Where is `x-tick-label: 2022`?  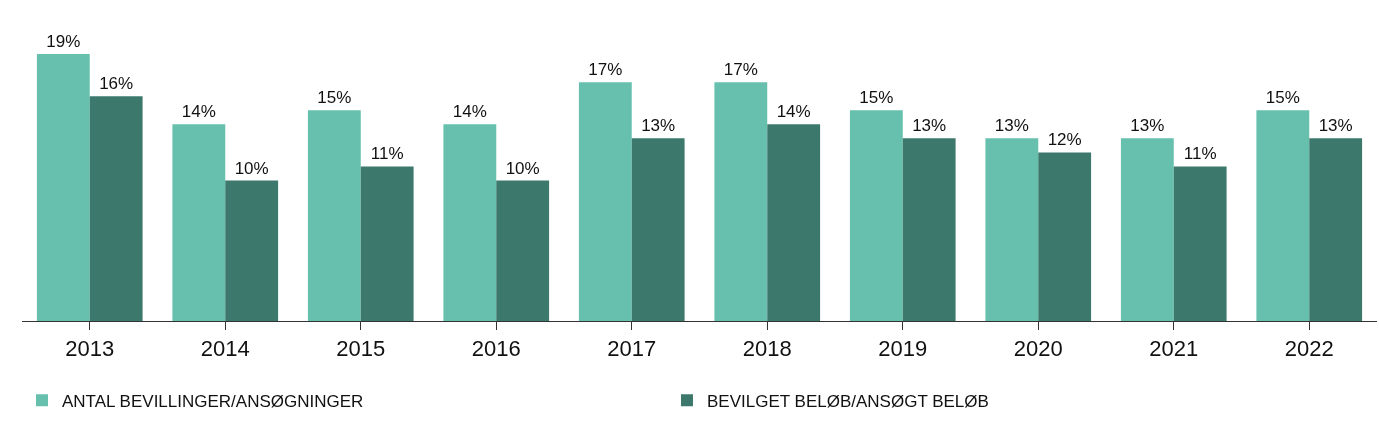 x-tick-label: 2022 is located at coordinates (1309, 349).